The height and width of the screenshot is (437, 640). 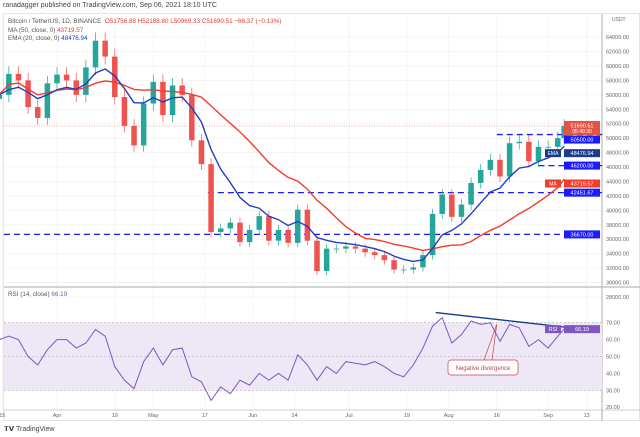 I want to click on ma-label: MA (50, close, 0), so click(x=32, y=30).